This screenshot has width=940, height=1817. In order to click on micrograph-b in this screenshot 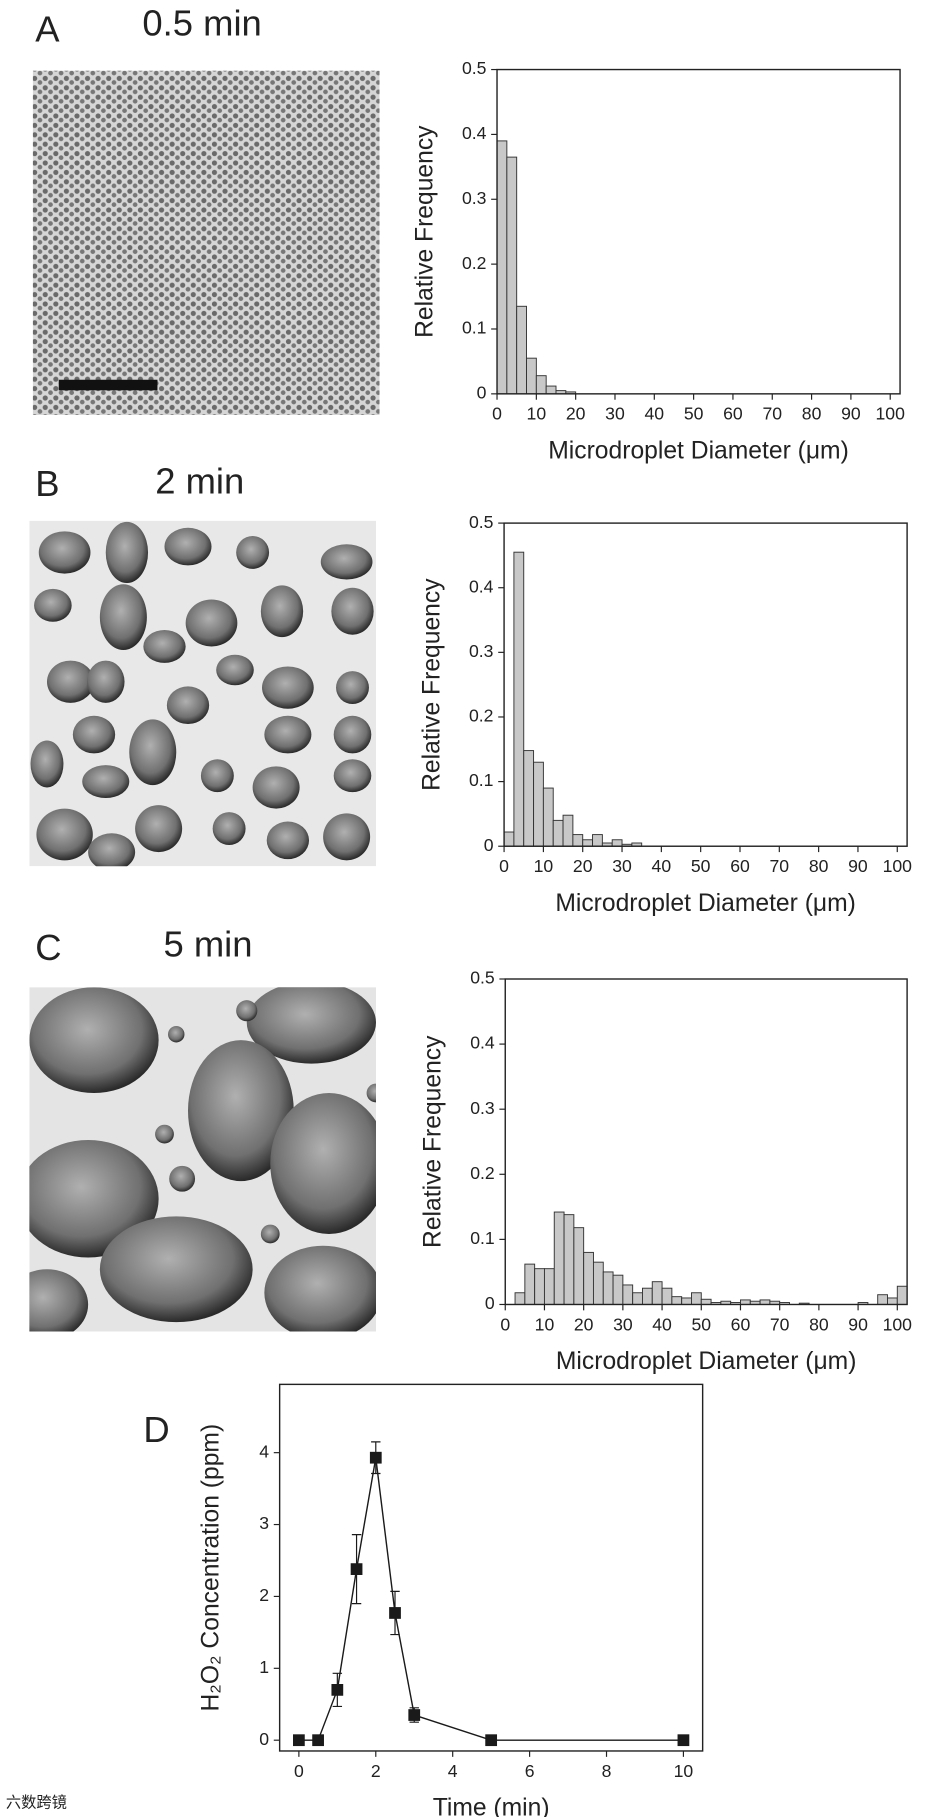, I will do `click(202, 693)`.